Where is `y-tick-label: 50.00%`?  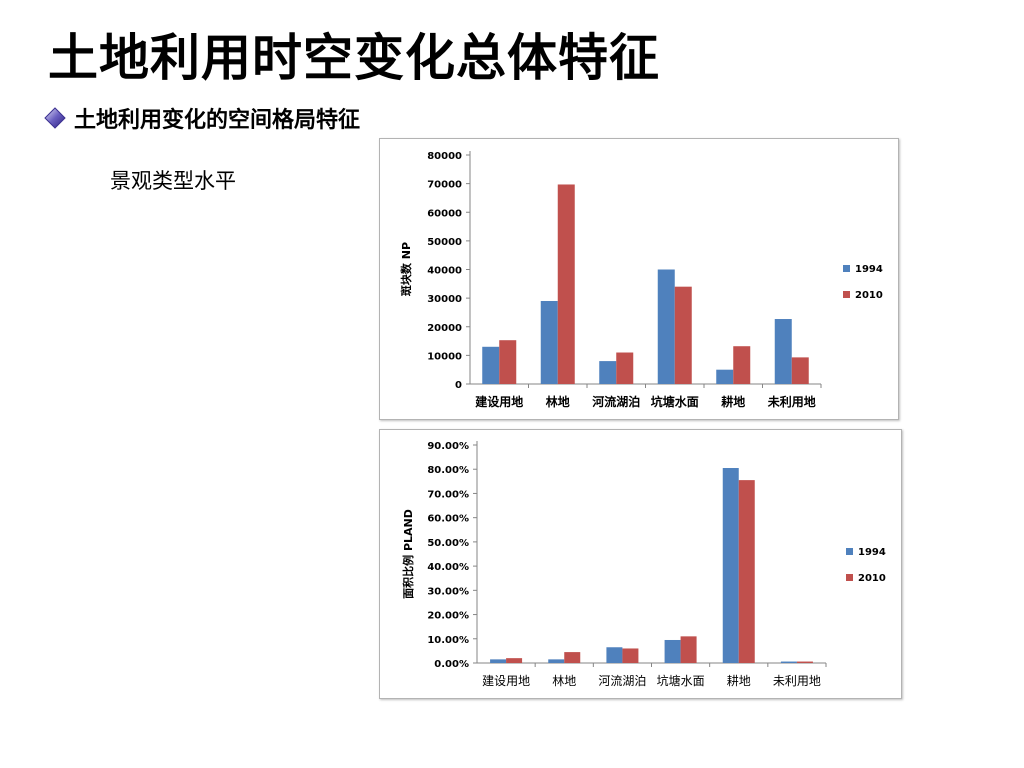 y-tick-label: 50.00% is located at coordinates (448, 543).